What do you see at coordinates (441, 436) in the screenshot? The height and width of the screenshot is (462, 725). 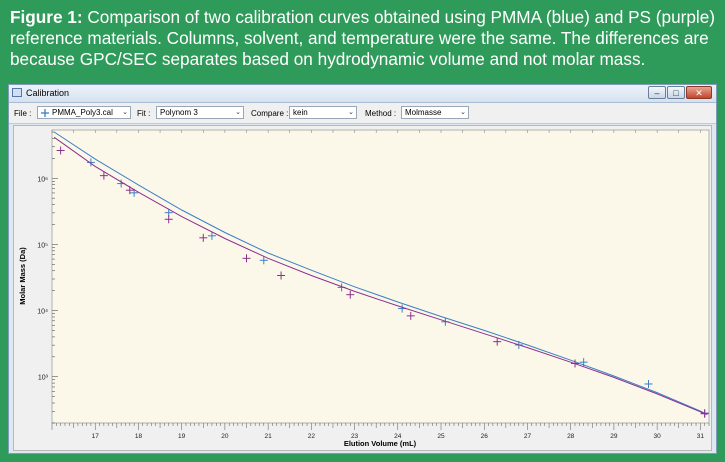 I see `x-tick-label: 25` at bounding box center [441, 436].